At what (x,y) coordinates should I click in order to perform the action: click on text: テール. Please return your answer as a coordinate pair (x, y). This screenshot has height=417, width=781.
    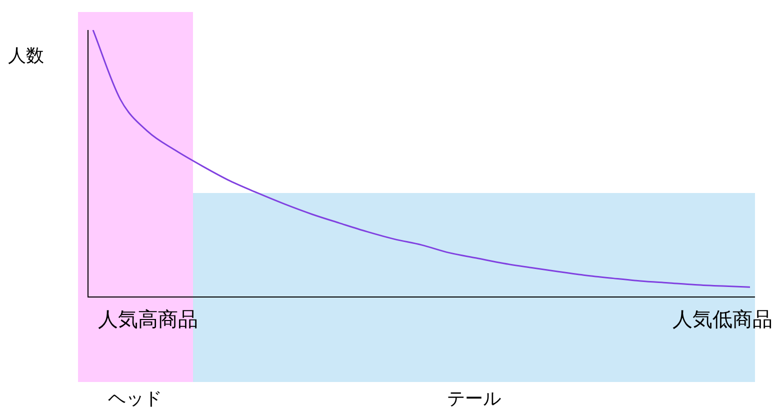
    Looking at the image, I should click on (474, 399).